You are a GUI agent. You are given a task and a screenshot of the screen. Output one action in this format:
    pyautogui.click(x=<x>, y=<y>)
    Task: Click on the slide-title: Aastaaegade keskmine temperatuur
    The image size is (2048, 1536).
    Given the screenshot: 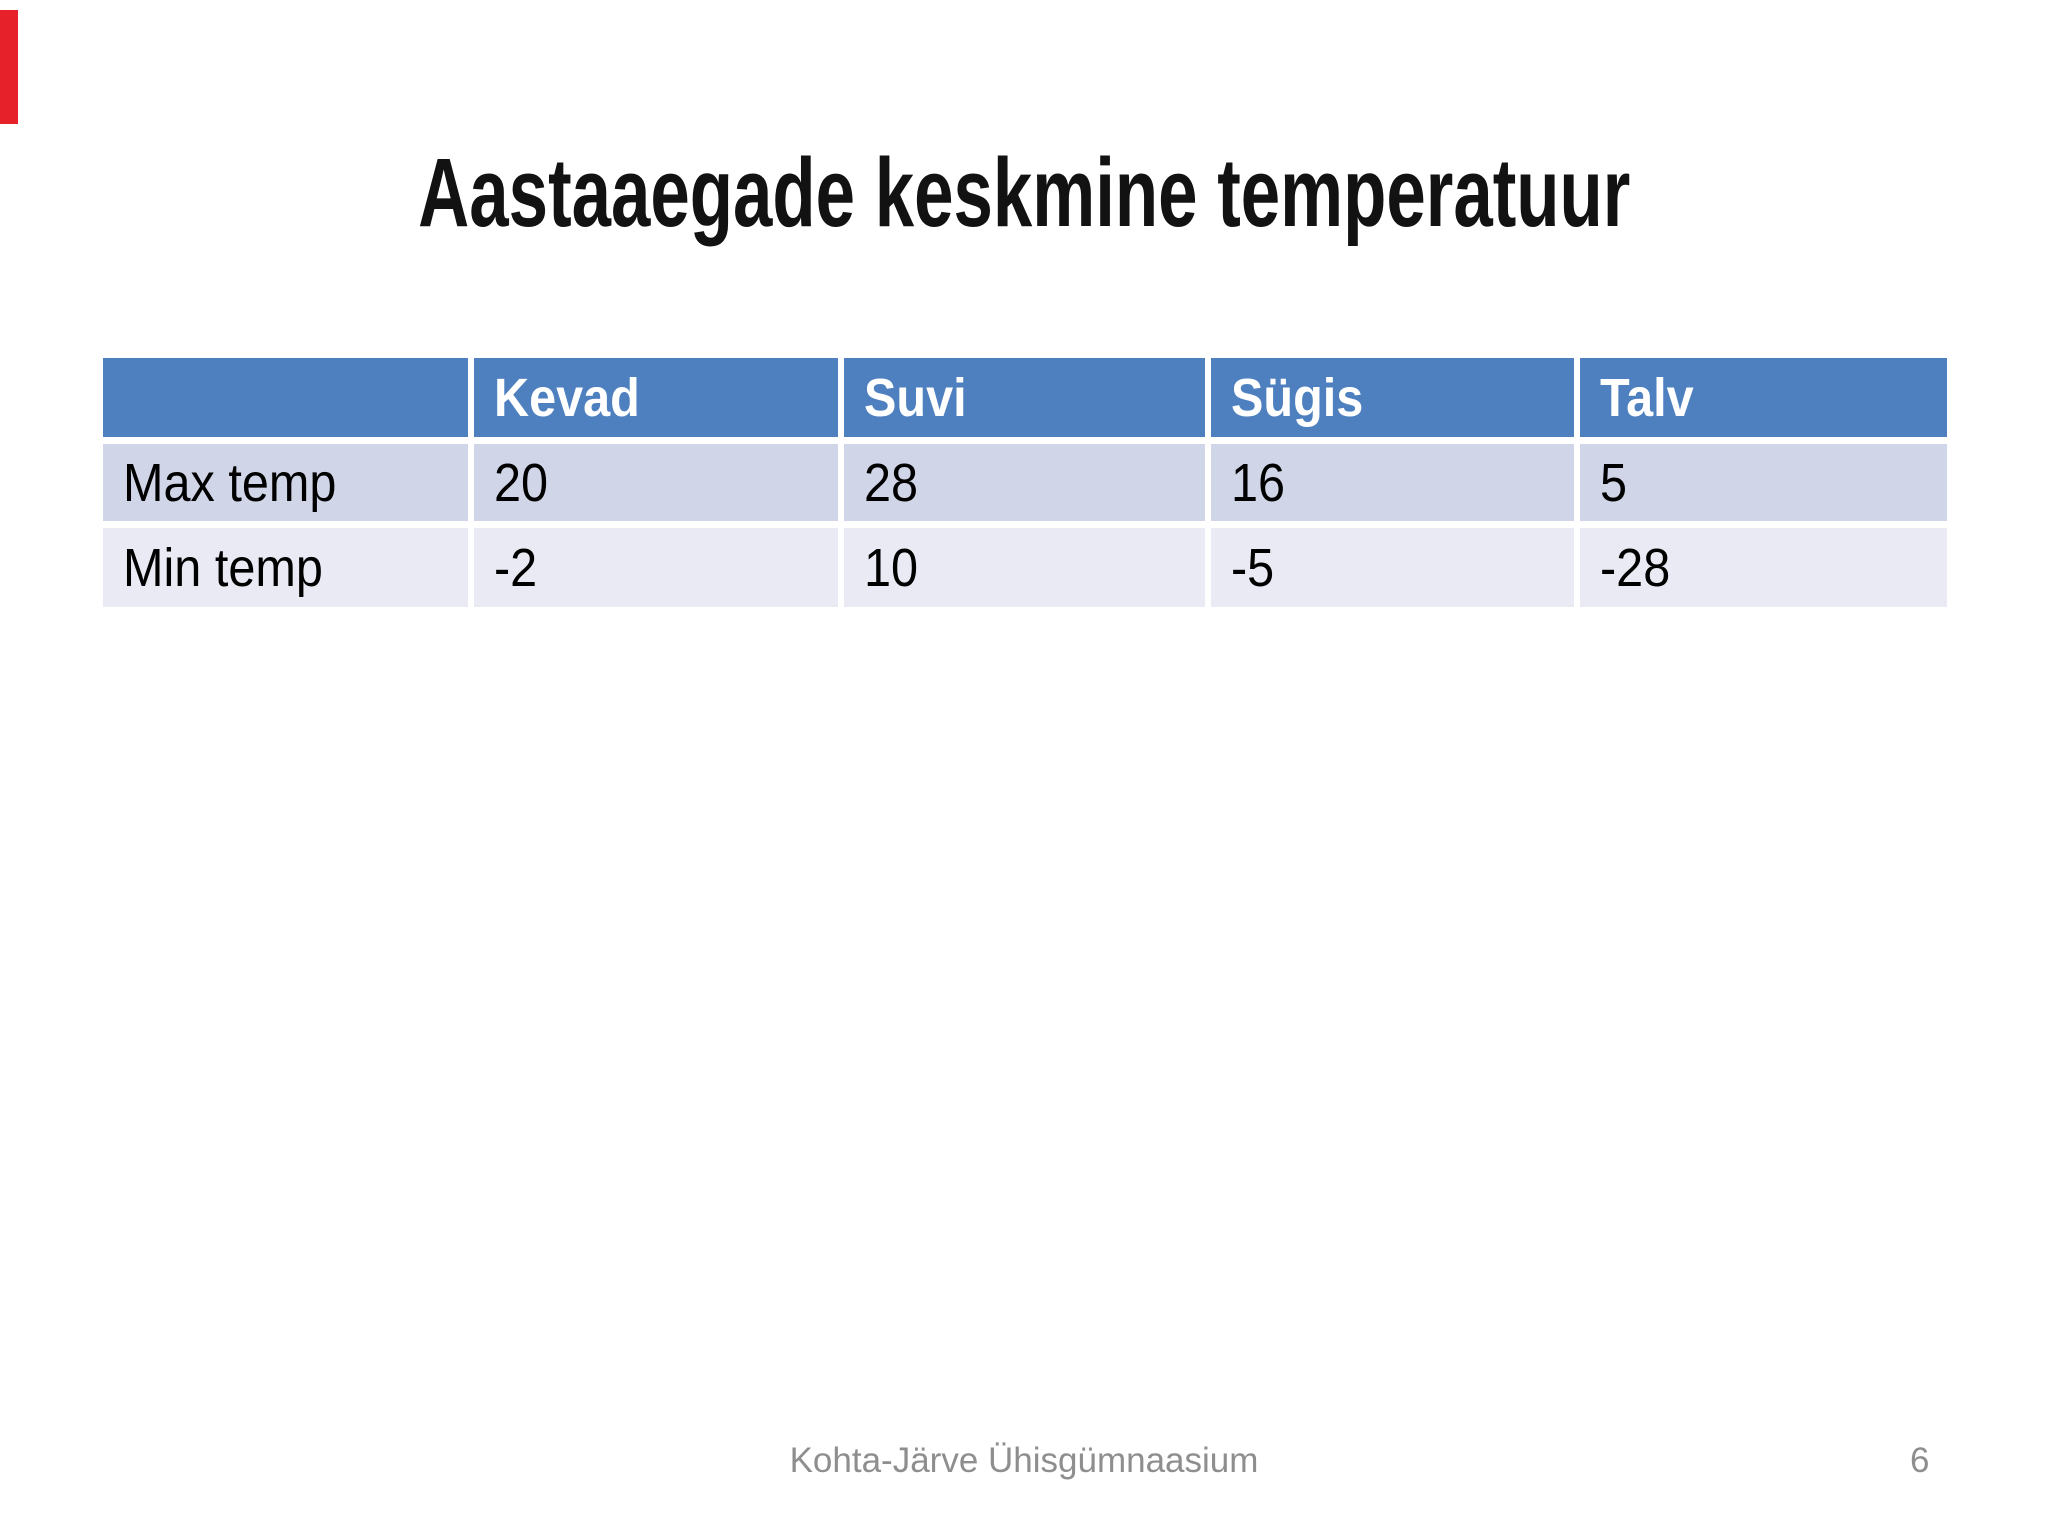 What is the action you would take?
    pyautogui.click(x=1024, y=192)
    